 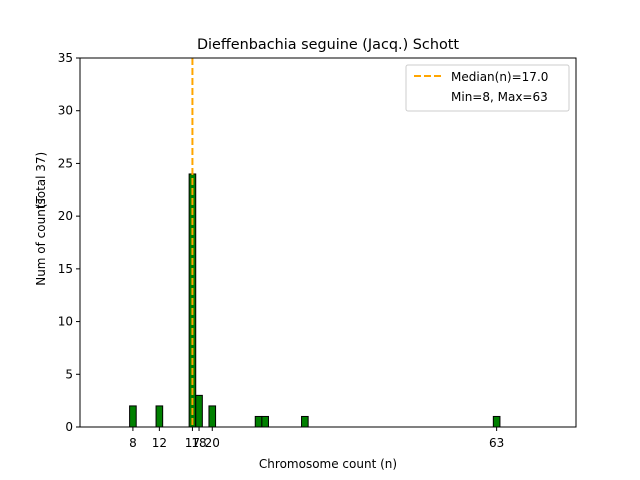 I want to click on y-tick-label: 5, so click(x=69, y=374).